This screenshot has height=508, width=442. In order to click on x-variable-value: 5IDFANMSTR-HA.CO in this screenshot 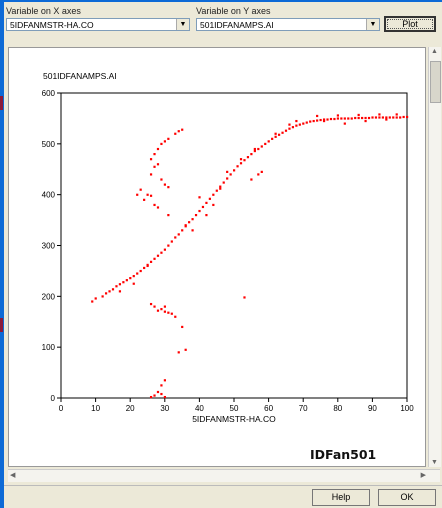, I will do `click(52, 25)`.